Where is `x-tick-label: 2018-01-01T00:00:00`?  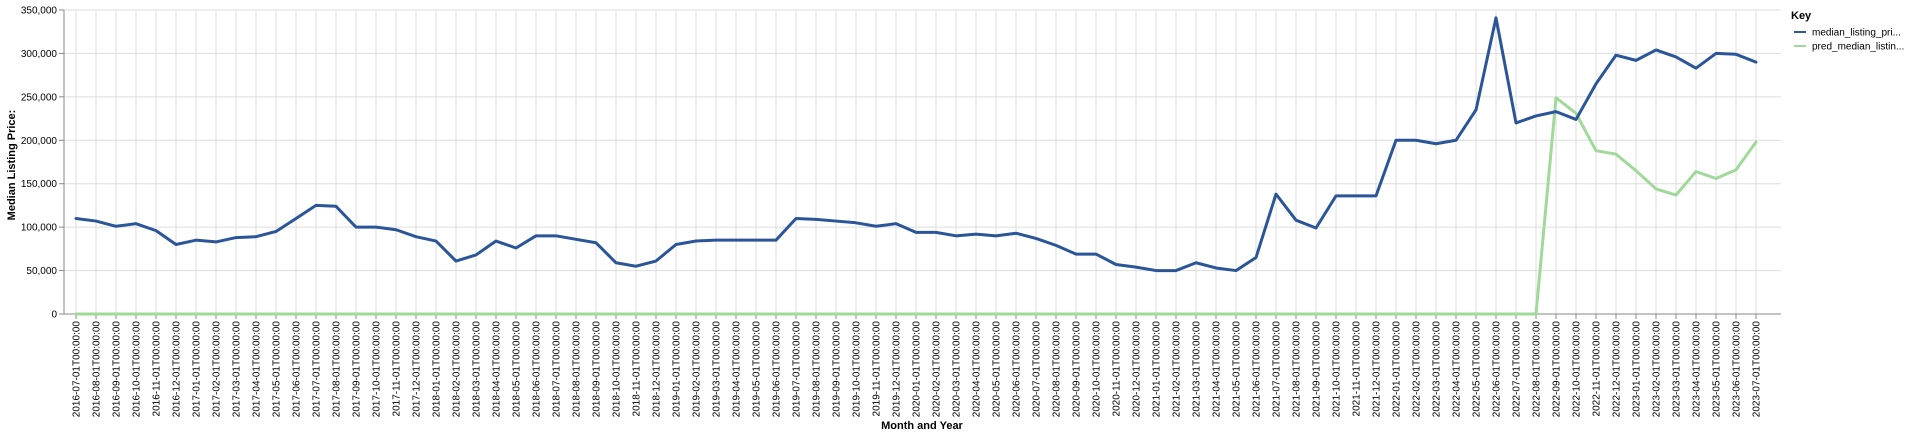 x-tick-label: 2018-01-01T00:00:00 is located at coordinates (437, 369).